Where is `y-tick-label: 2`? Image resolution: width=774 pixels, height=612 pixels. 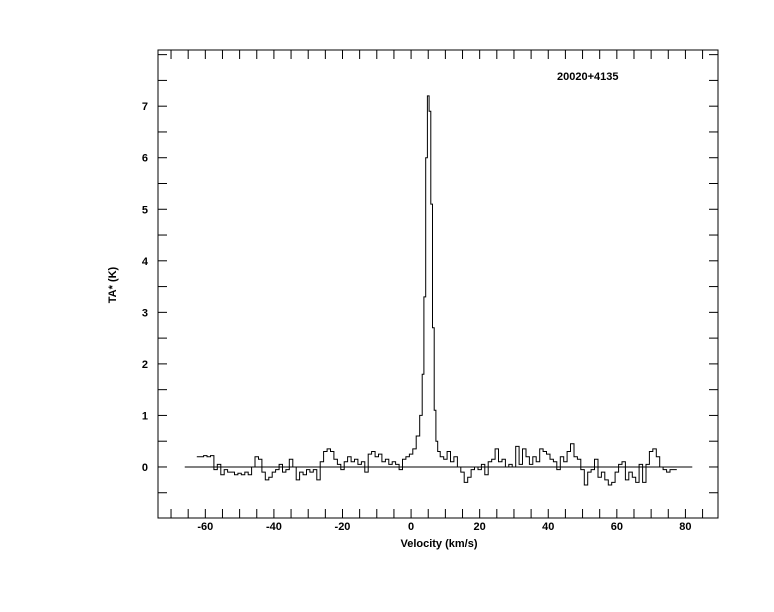
y-tick-label: 2 is located at coordinates (145, 365).